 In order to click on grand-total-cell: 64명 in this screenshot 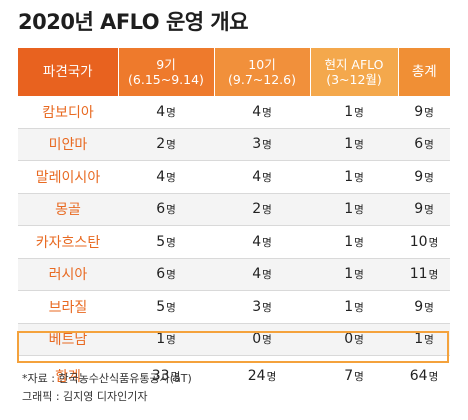, I will do `click(424, 376)`.